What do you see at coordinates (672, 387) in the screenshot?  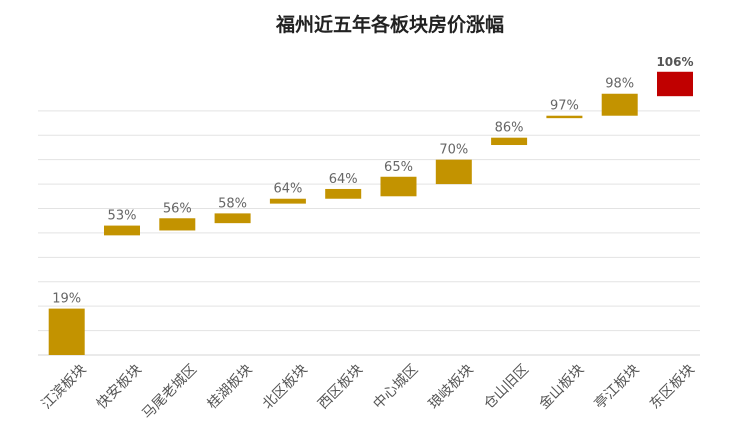 I see `category-label-12: 东区板块` at bounding box center [672, 387].